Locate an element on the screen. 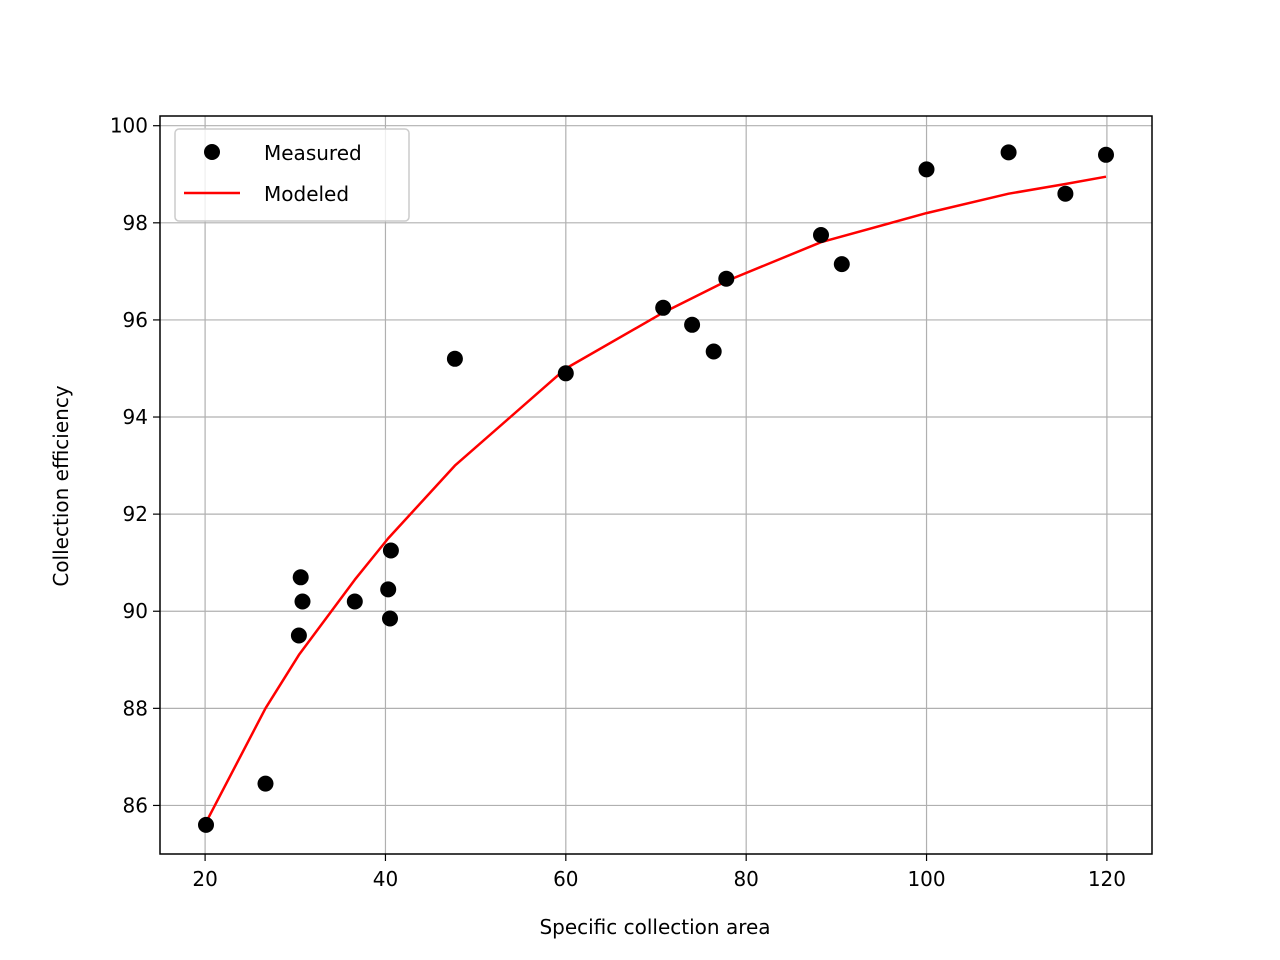 Image resolution: width=1280 pixels, height=960 pixels. y-tick-label: 92 is located at coordinates (135, 514).